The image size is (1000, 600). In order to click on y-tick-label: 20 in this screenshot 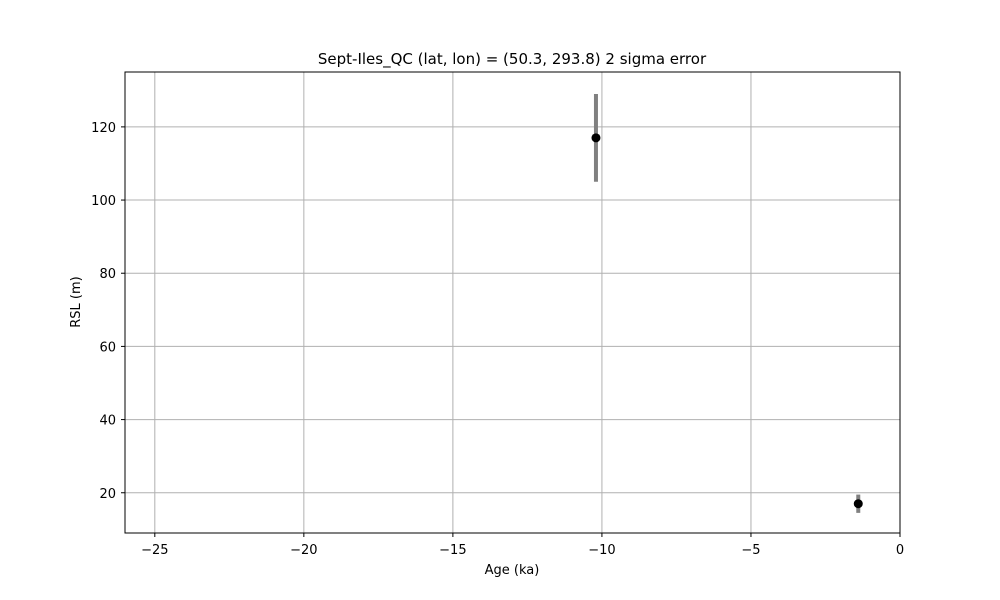, I will do `click(107, 494)`.